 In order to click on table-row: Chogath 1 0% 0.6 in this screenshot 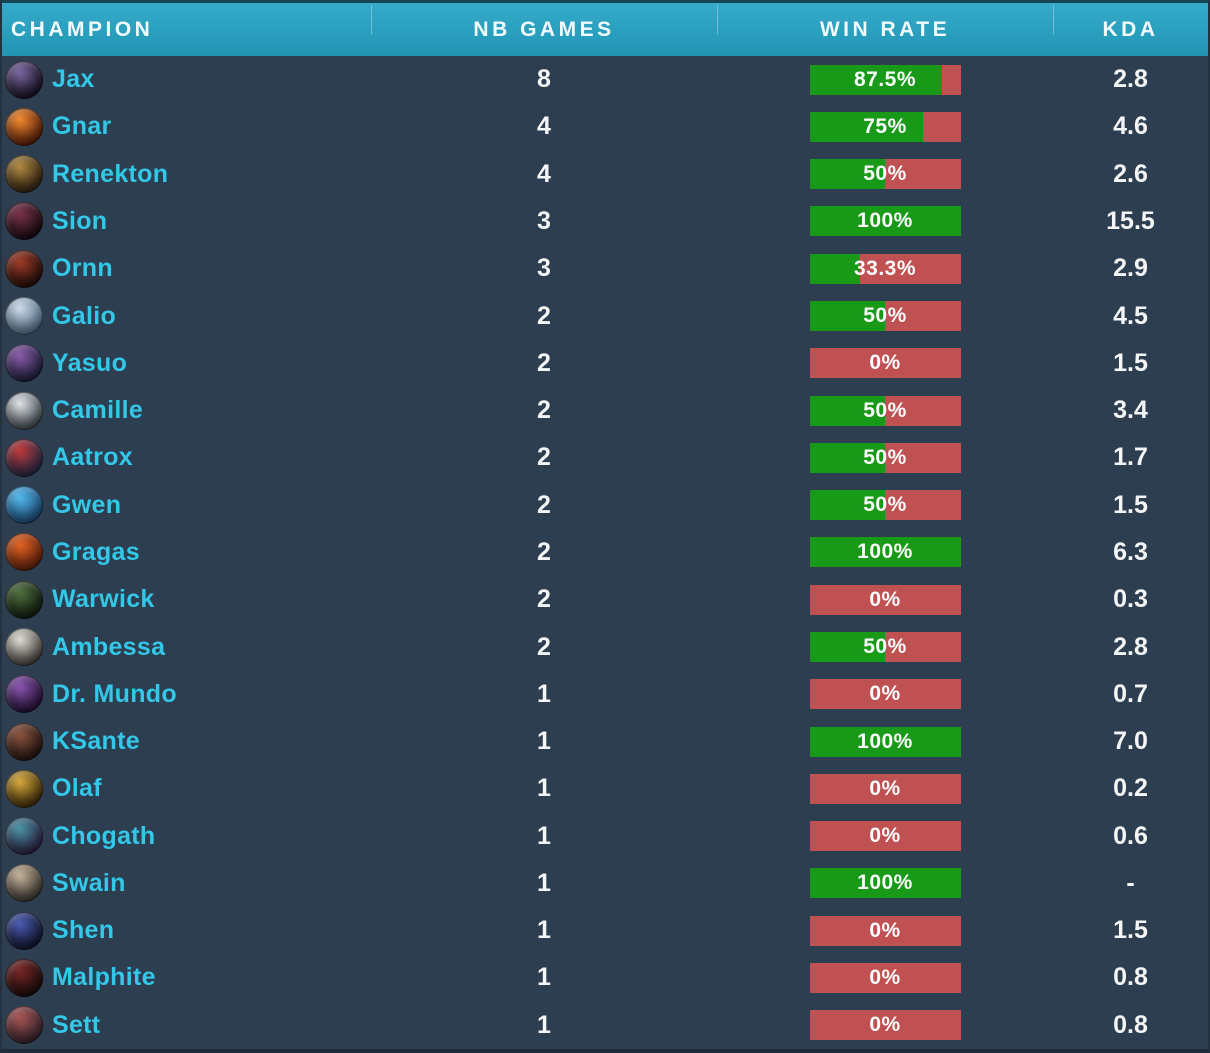, I will do `click(605, 836)`.